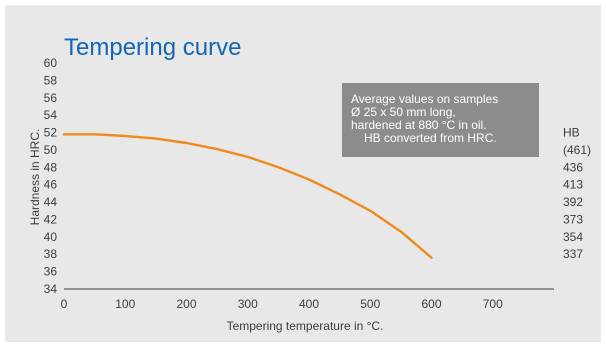 Image resolution: width=606 pixels, height=347 pixels. I want to click on y-tick-label: 48, so click(51, 167).